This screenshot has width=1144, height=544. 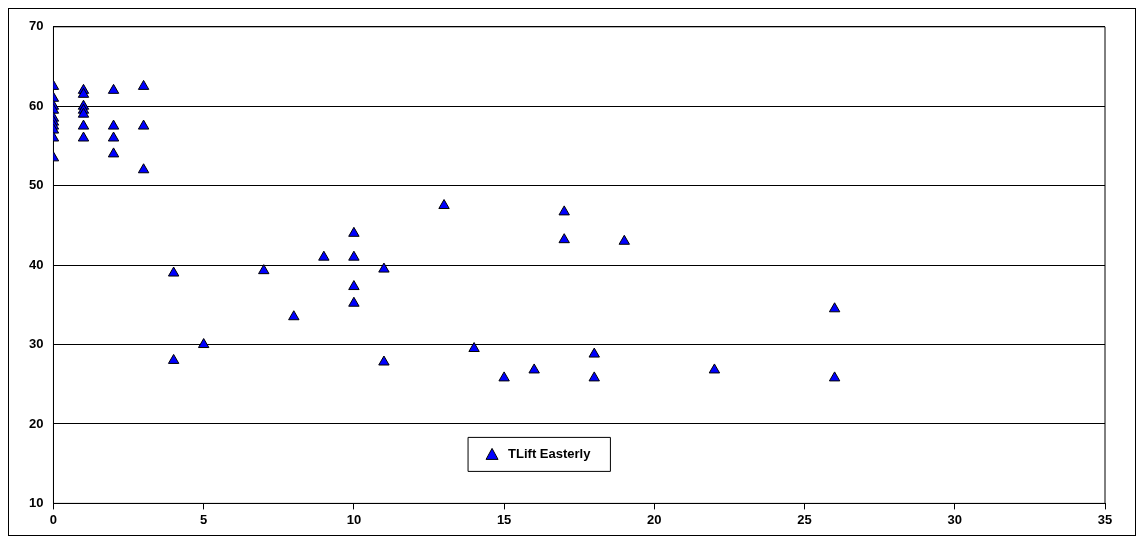 What do you see at coordinates (36, 185) in the screenshot?
I see `y-tick-label: 50` at bounding box center [36, 185].